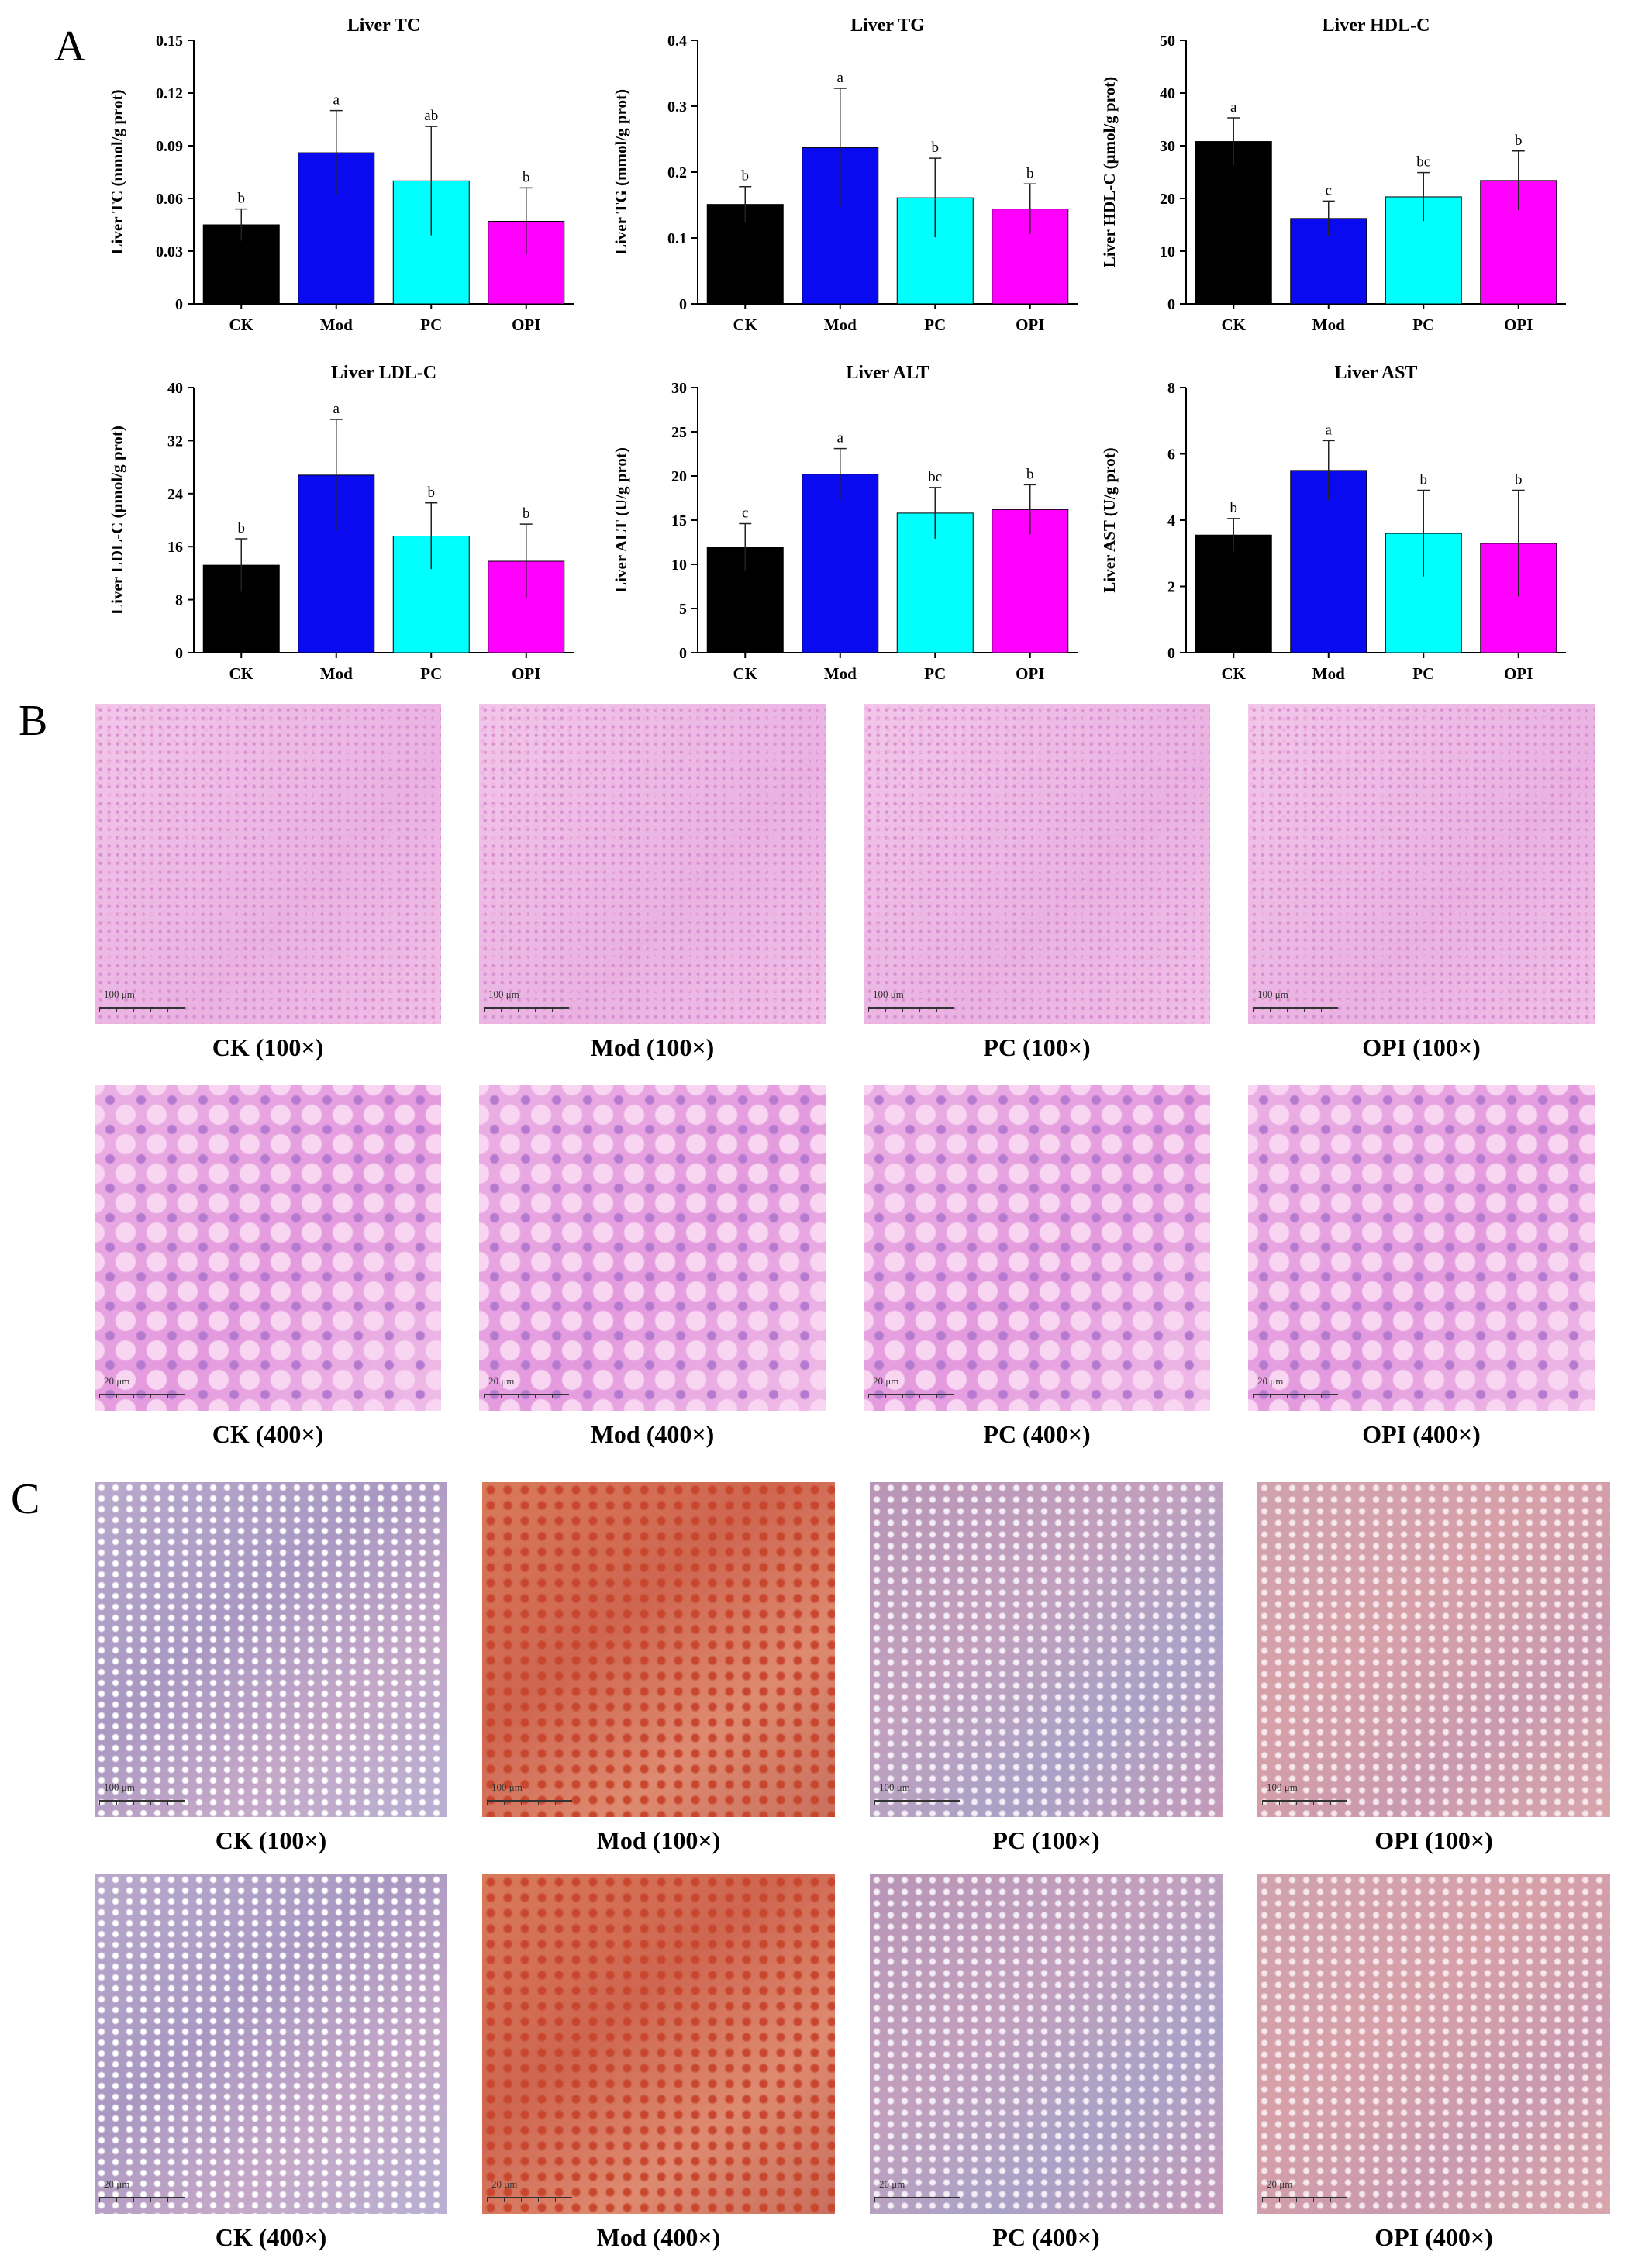 This screenshot has height=2255, width=1652. Describe the element at coordinates (1046, 1650) in the screenshot. I see `micrograph-pc-low: 100 μm` at that location.